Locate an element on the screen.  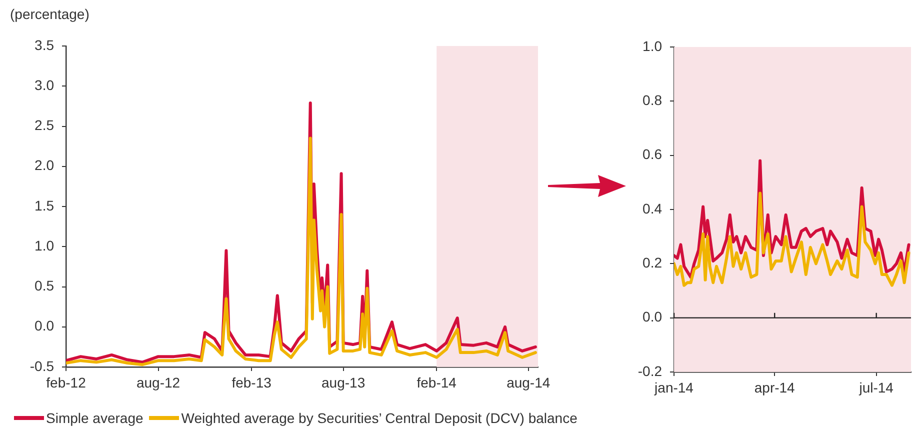
y-tick-label: 3.5 is located at coordinates (44, 44).